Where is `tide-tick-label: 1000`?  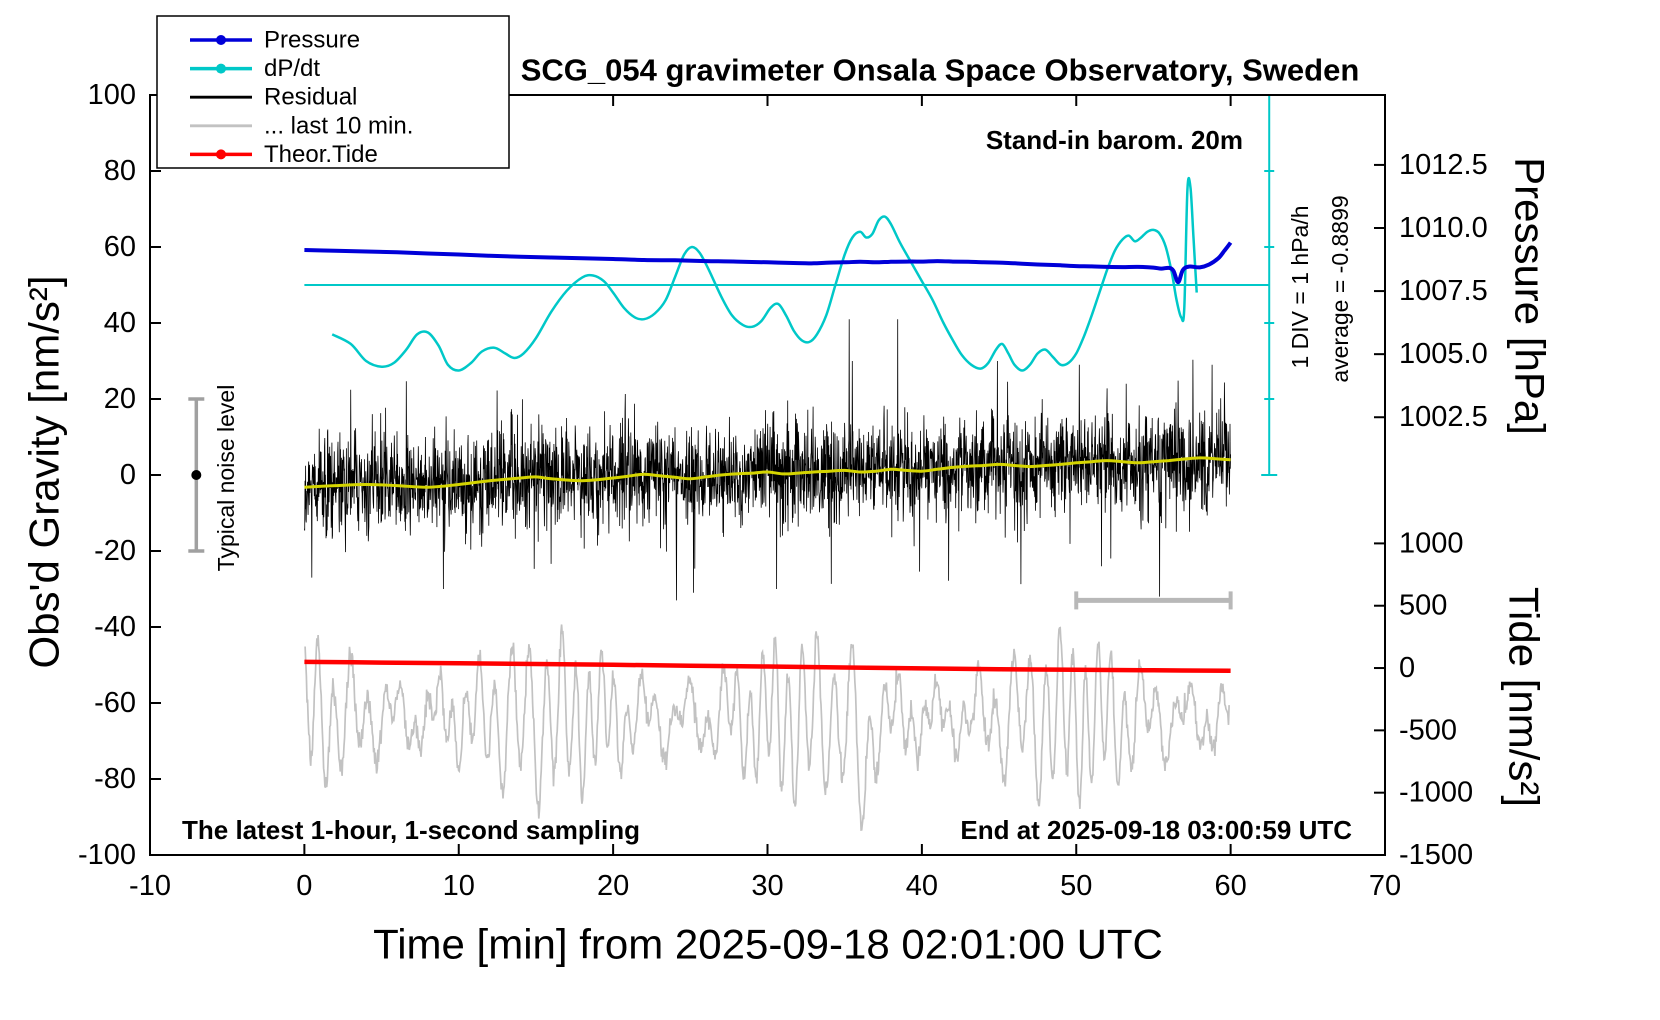
tide-tick-label: 1000 is located at coordinates (1431, 543).